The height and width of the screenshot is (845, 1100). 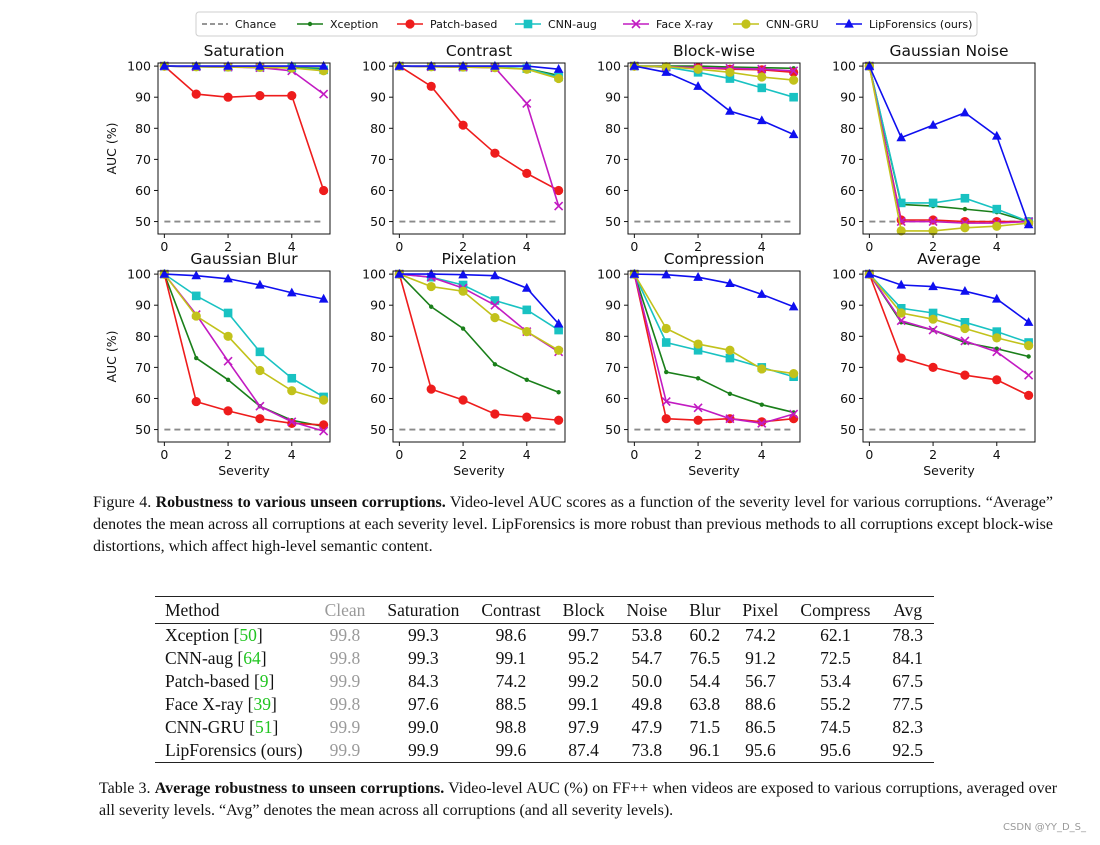 I want to click on citation-link: 39, so click(x=262, y=704).